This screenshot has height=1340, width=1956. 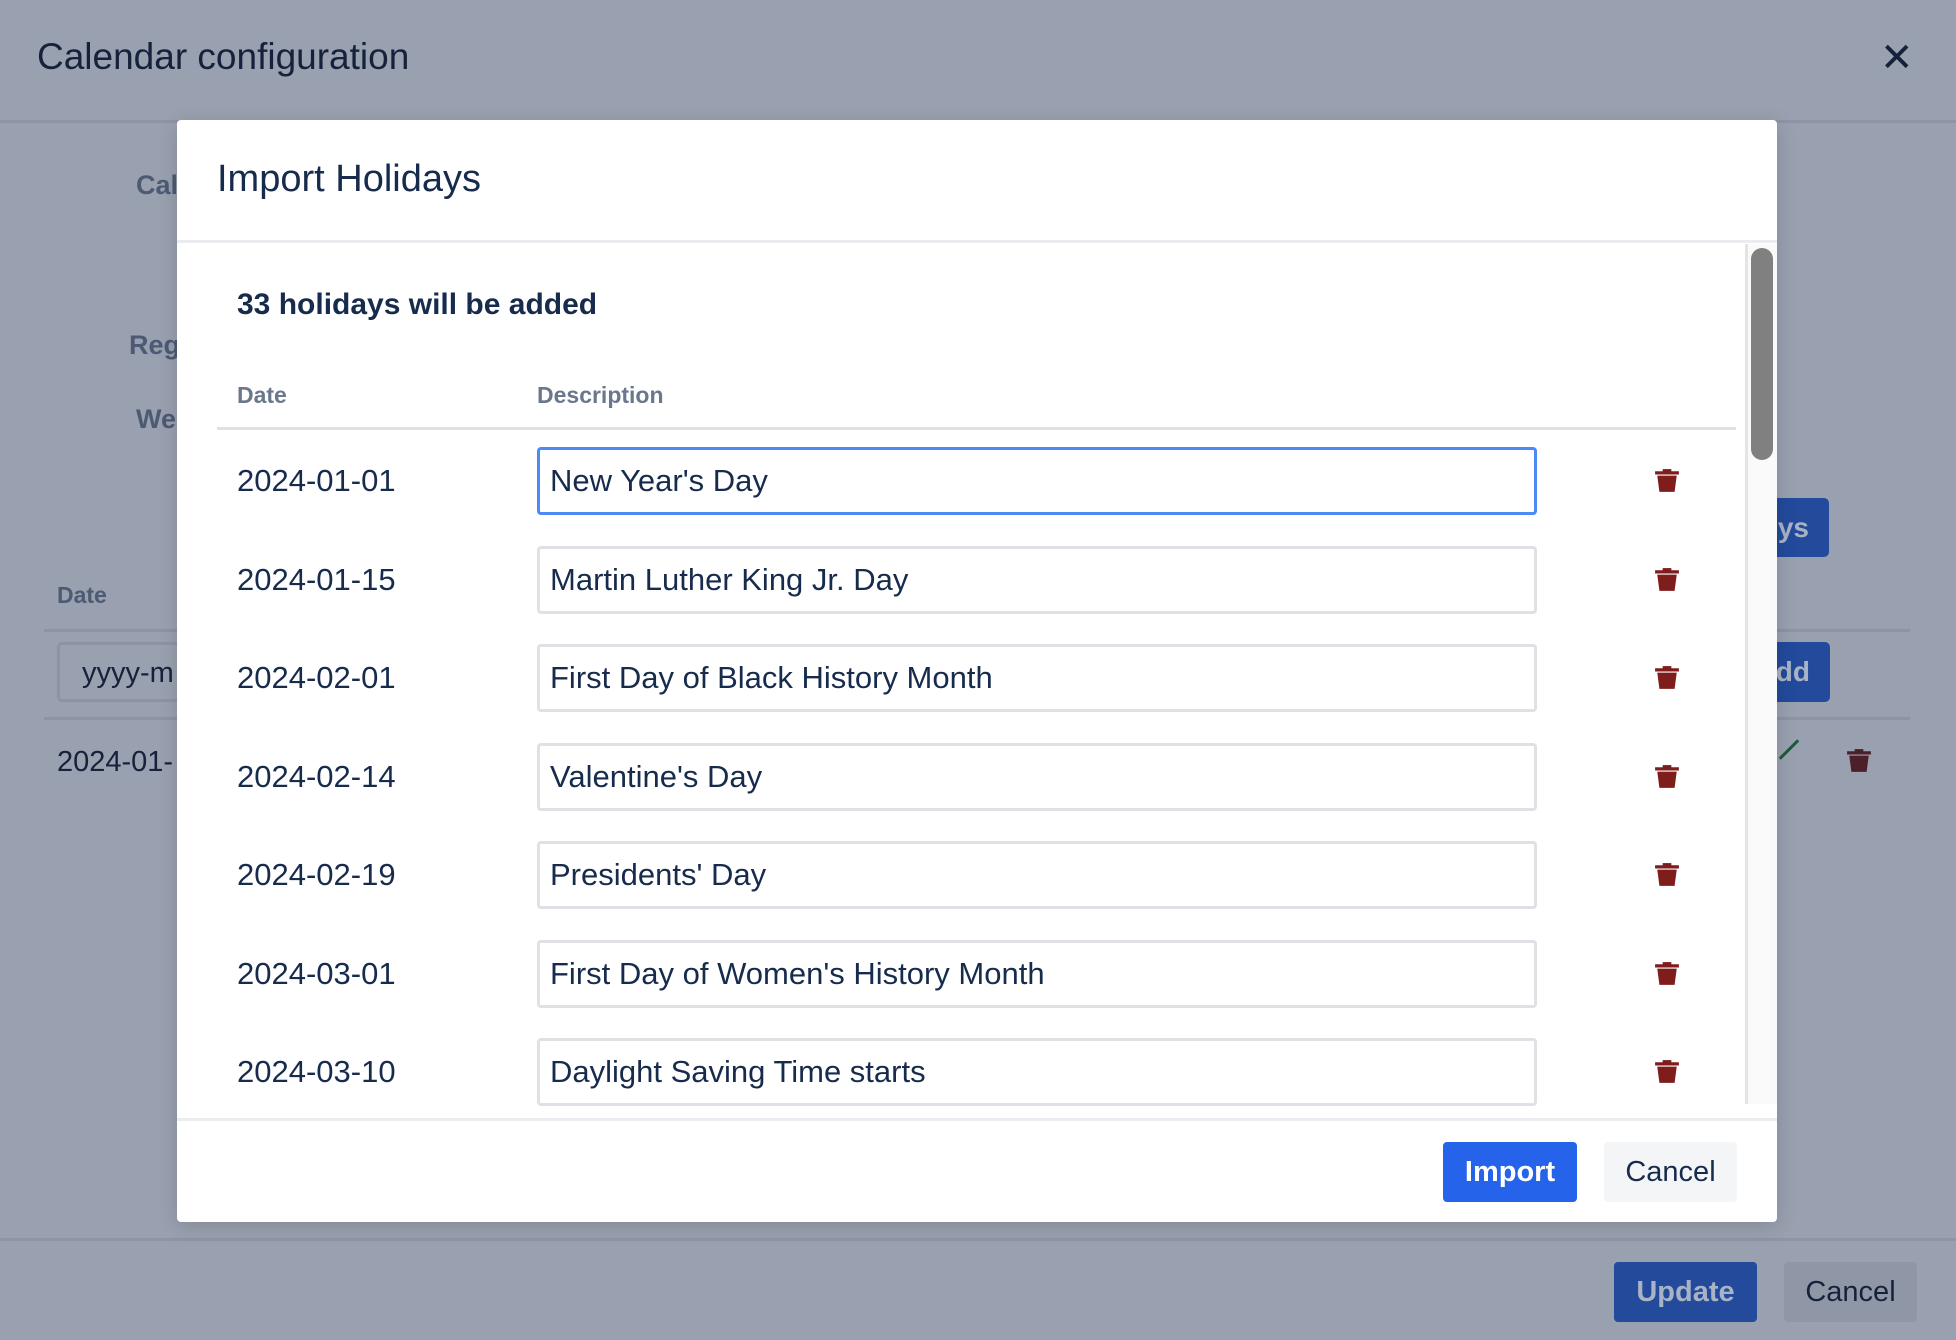 What do you see at coordinates (976, 428) in the screenshot?
I see `table-header-divider` at bounding box center [976, 428].